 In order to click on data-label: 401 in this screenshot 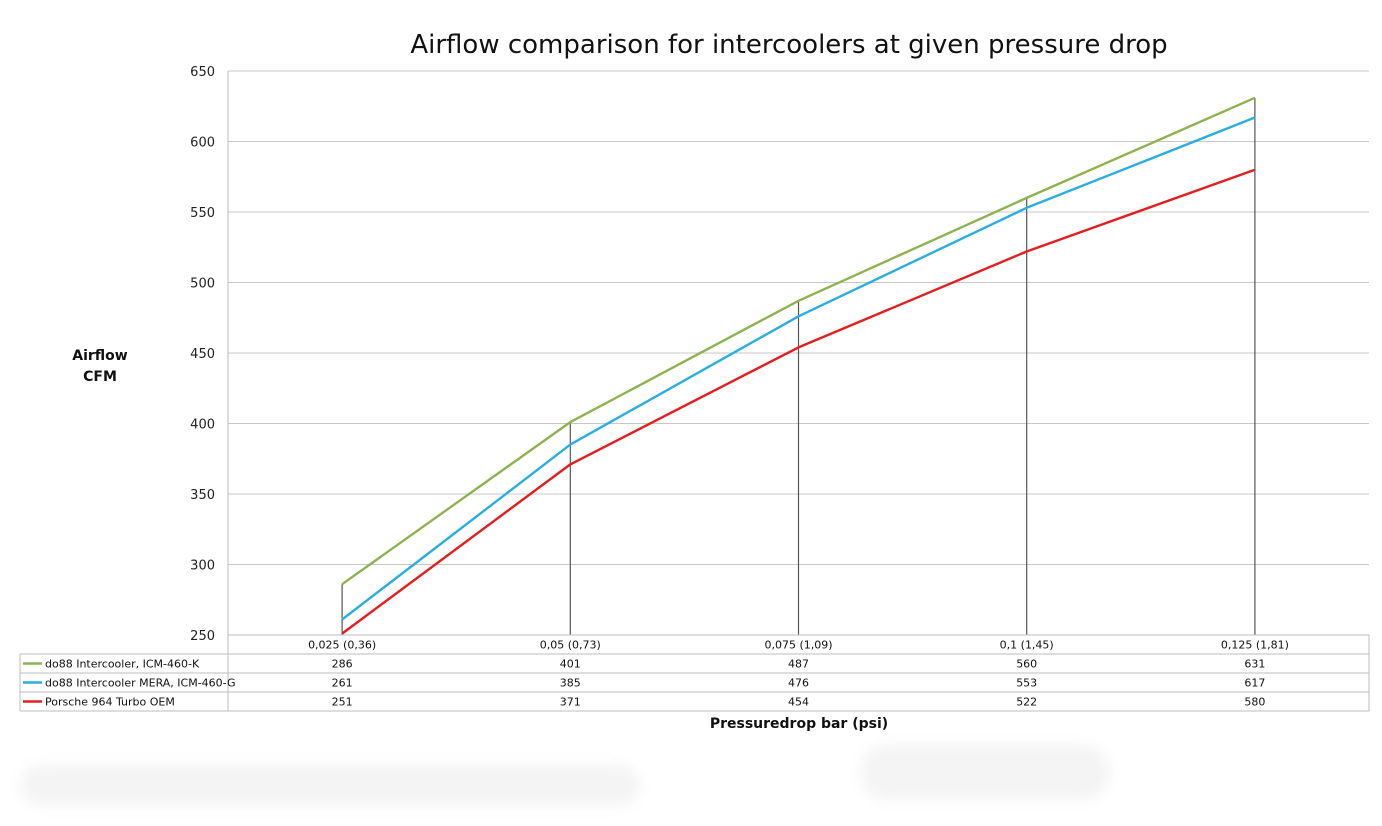, I will do `click(570, 664)`.